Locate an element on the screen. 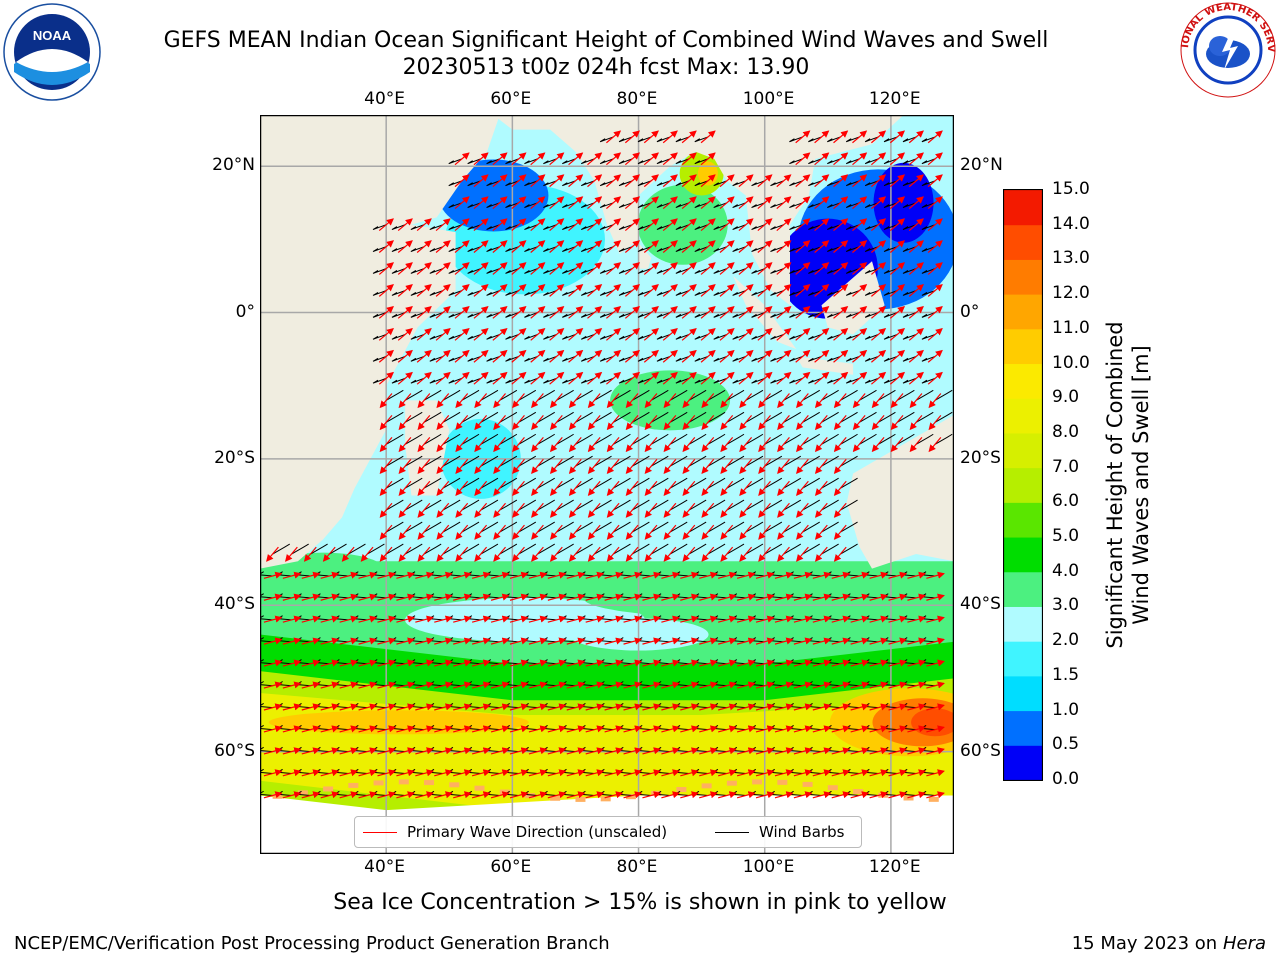 Image resolution: width=1280 pixels, height=960 pixels. colorbar-title-line2: Wind Waves and Swell [m] is located at coordinates (1141, 485).